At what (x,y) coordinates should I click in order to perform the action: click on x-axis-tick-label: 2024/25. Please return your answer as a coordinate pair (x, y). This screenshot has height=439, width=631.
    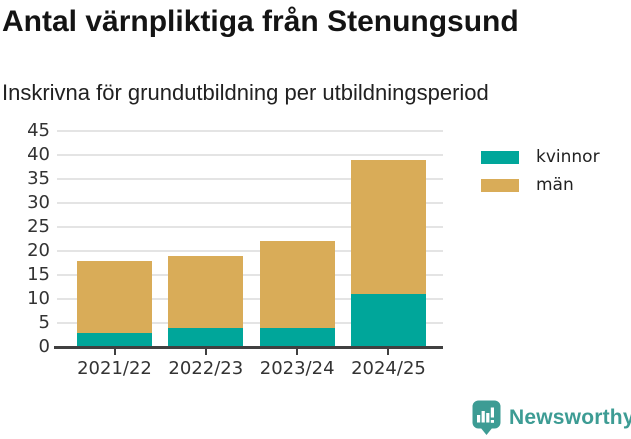
    Looking at the image, I should click on (388, 368).